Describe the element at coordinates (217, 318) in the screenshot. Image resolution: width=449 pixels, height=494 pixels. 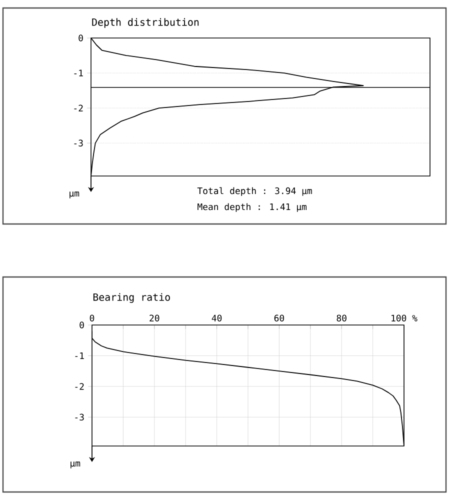
I see `x-tick-label: 40` at that location.